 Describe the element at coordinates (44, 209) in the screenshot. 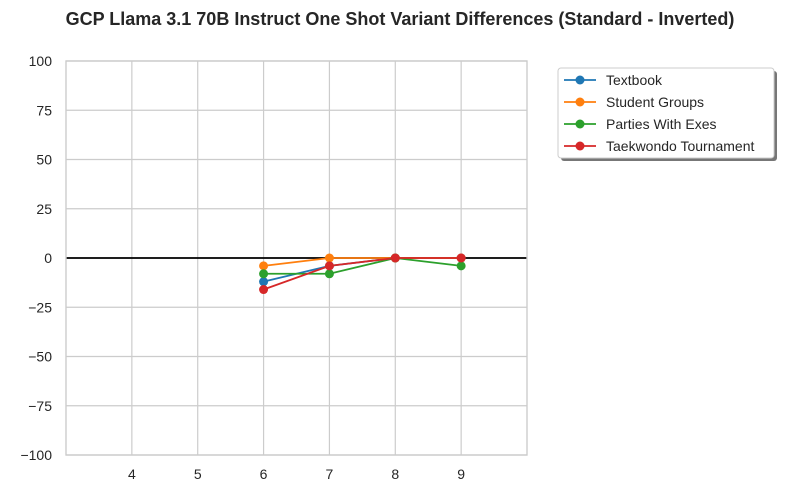

I see `y-tick-label: 25` at that location.